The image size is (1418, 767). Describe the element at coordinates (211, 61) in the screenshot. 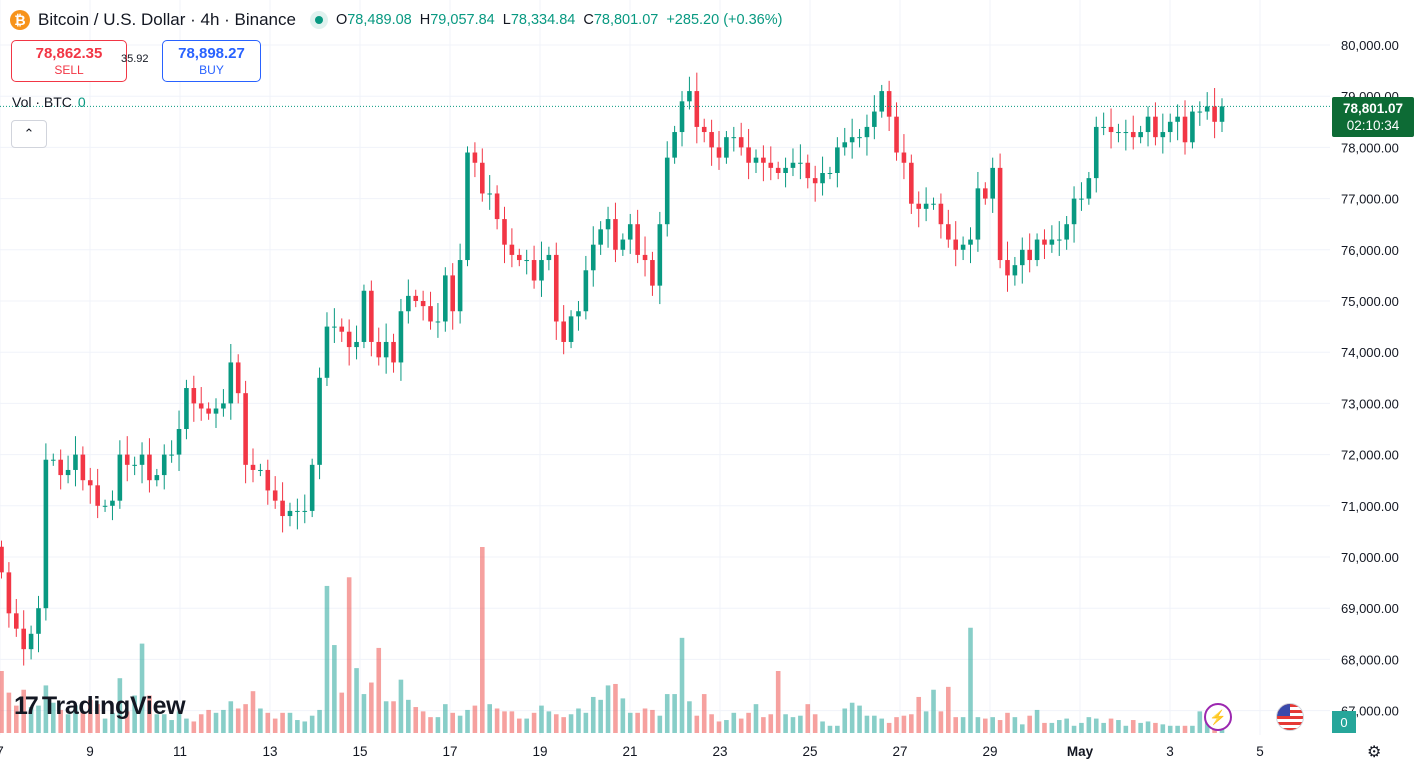

I see `buy-button: 78,898.27 BUY` at that location.